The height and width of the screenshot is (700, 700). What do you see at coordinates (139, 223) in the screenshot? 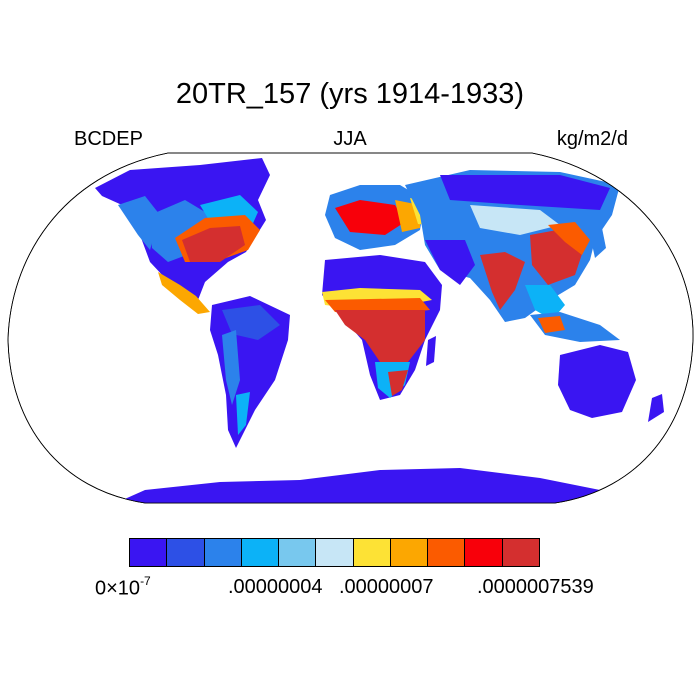
I see `na-west-light` at bounding box center [139, 223].